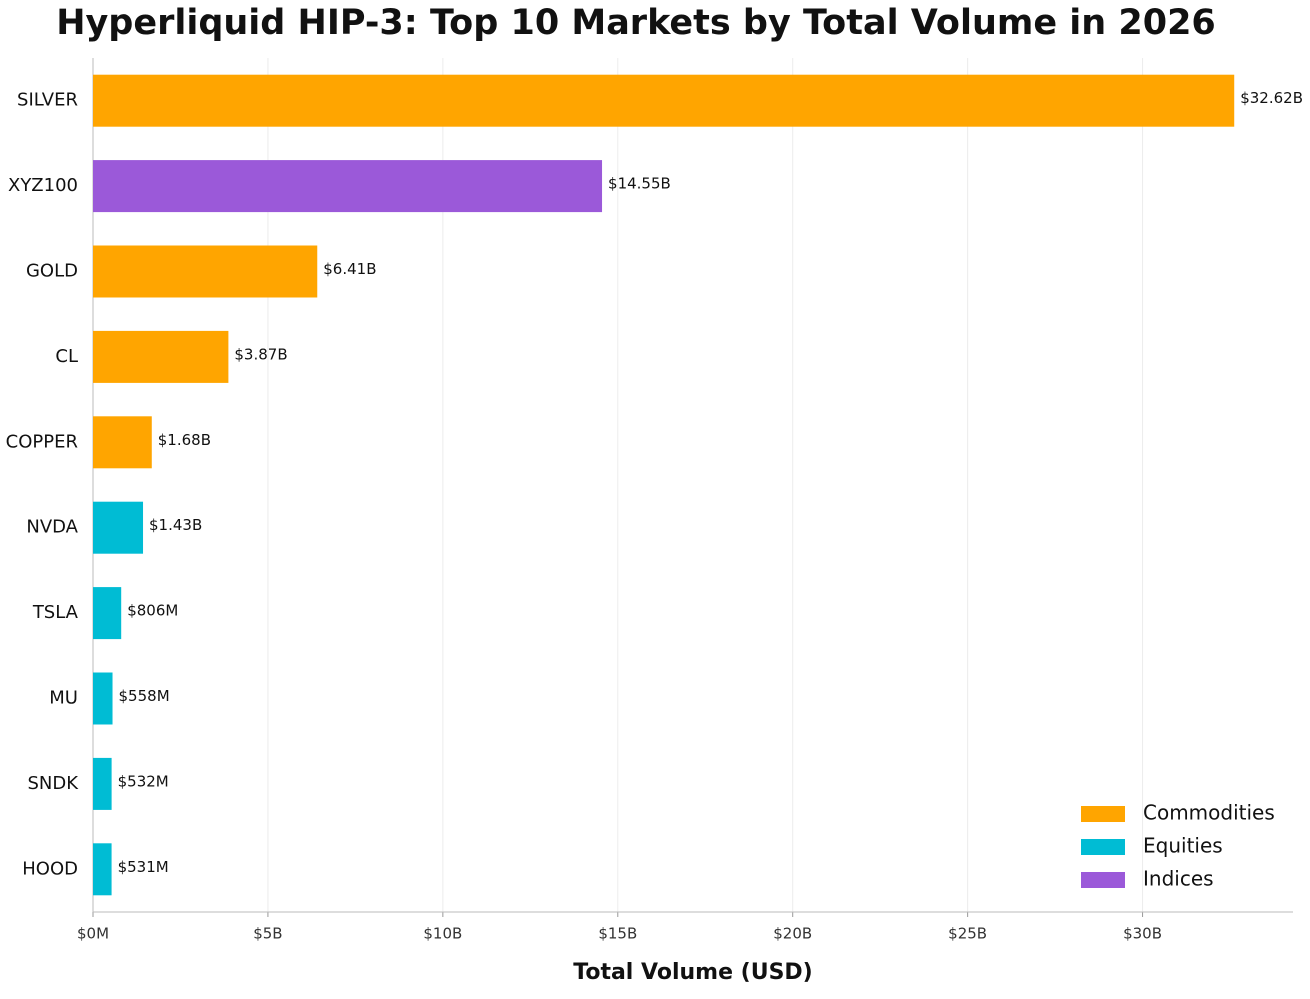  I want to click on value-label: $531M, so click(143, 867).